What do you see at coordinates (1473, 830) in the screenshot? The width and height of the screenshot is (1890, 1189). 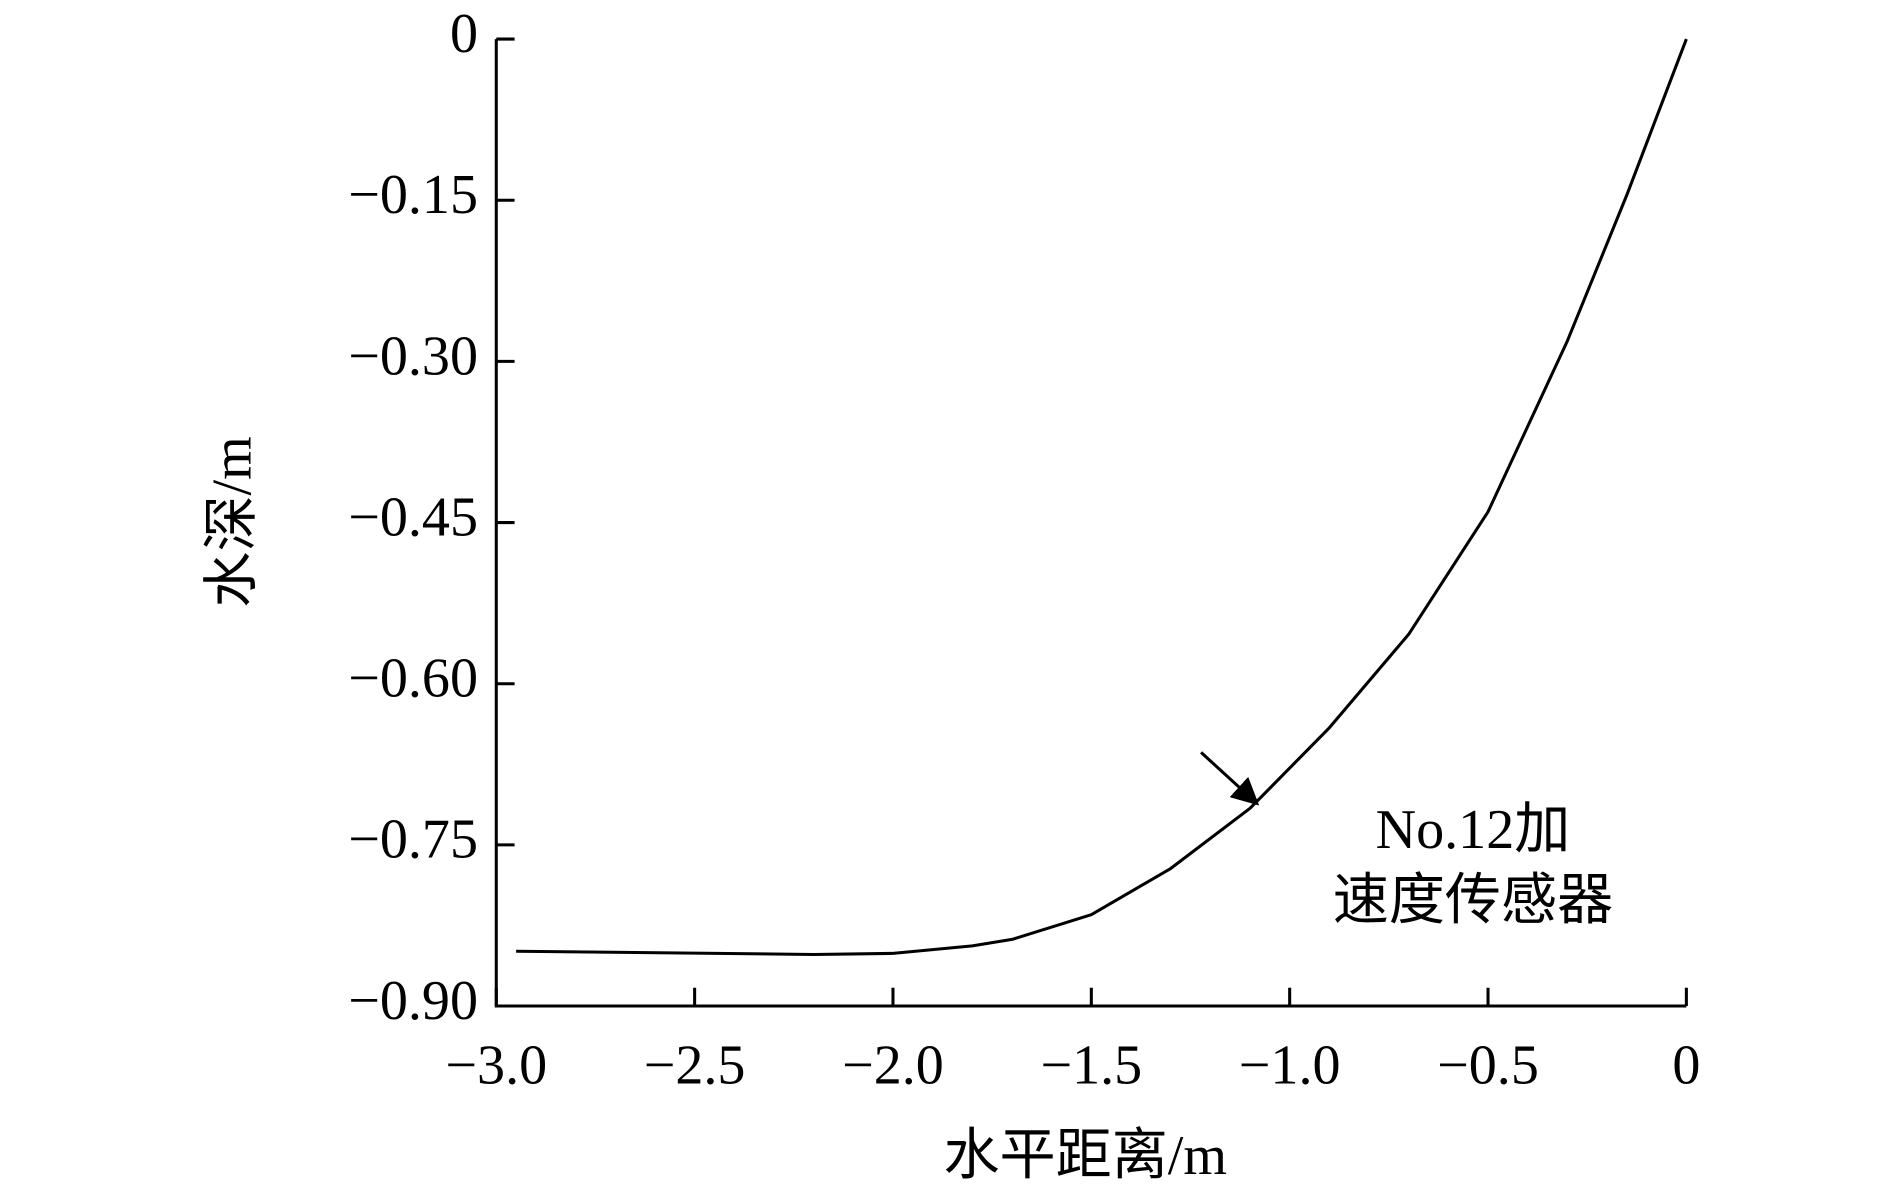 I see `annotation: No.12加` at bounding box center [1473, 830].